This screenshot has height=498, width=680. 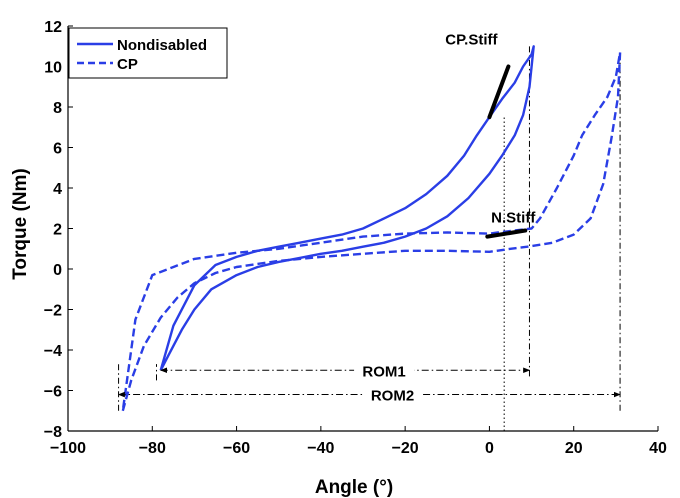 I want to click on y-tick-label: 12, so click(x=53, y=27).